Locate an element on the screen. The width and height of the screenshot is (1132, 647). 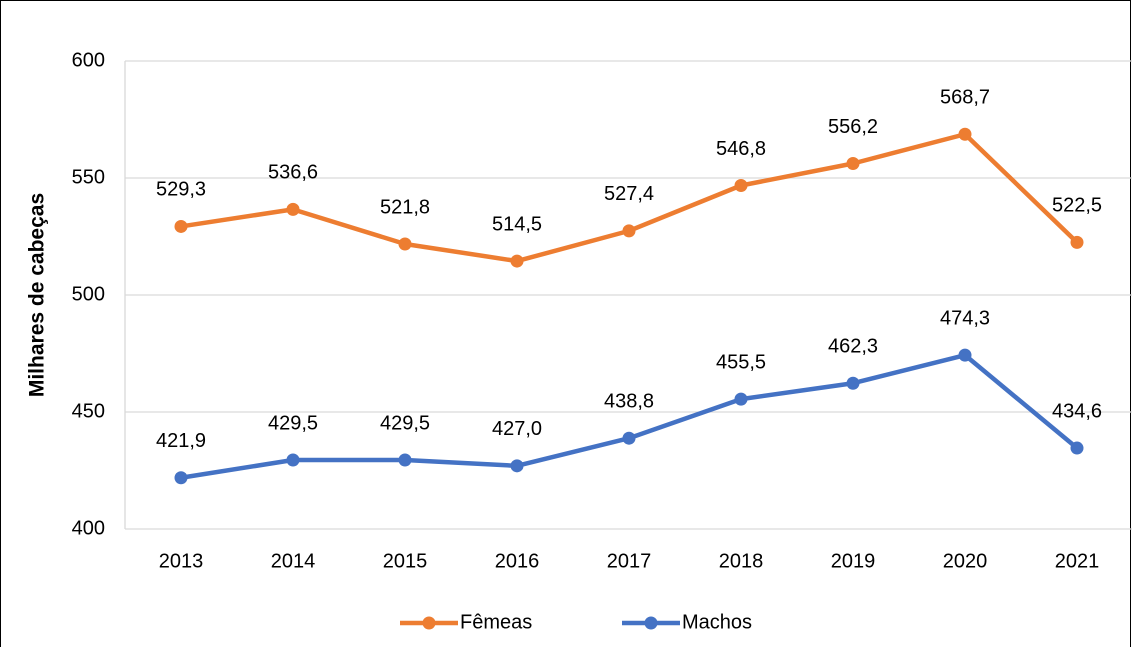
y-tick-label: 450 is located at coordinates (88, 411).